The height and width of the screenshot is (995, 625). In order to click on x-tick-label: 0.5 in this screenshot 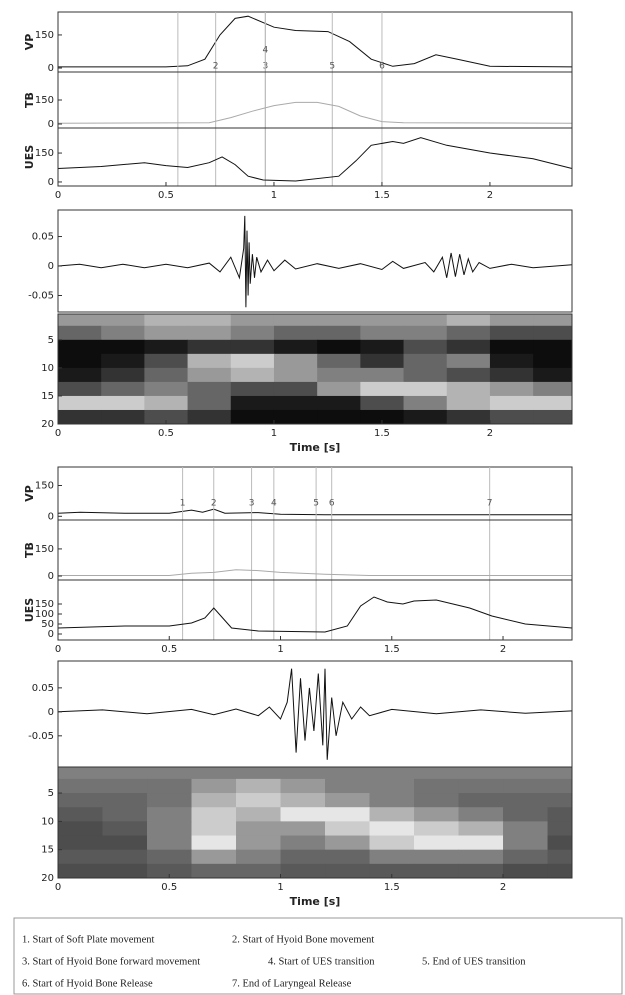, I will do `click(166, 433)`.